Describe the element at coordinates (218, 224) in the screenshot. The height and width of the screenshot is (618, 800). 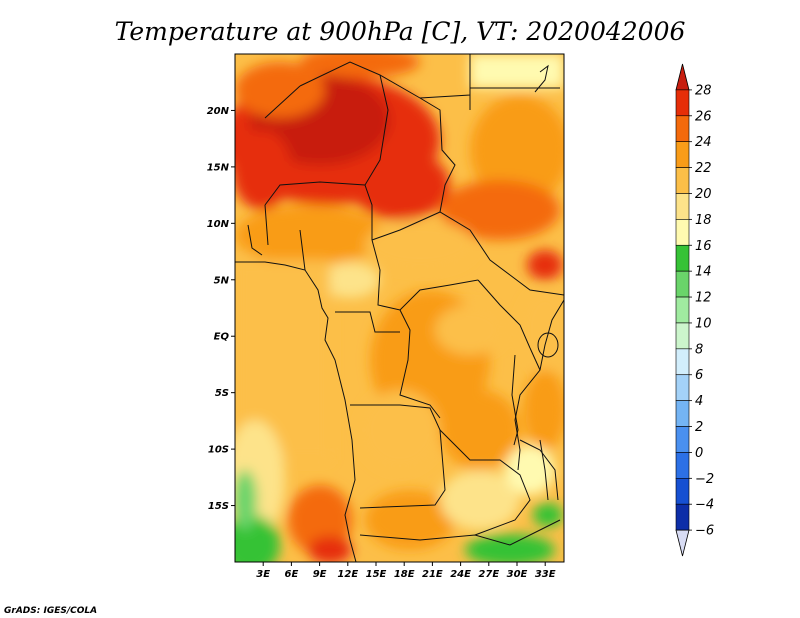
I see `y-tick-label: 10N` at that location.